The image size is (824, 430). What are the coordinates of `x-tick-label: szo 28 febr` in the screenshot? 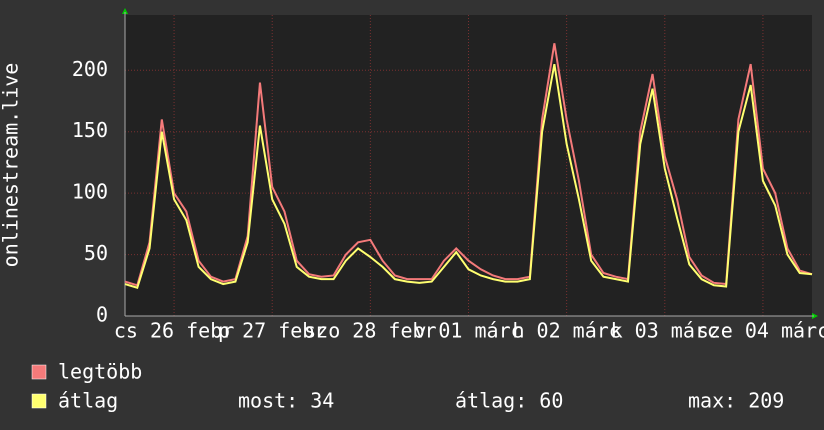 It's located at (370, 331).